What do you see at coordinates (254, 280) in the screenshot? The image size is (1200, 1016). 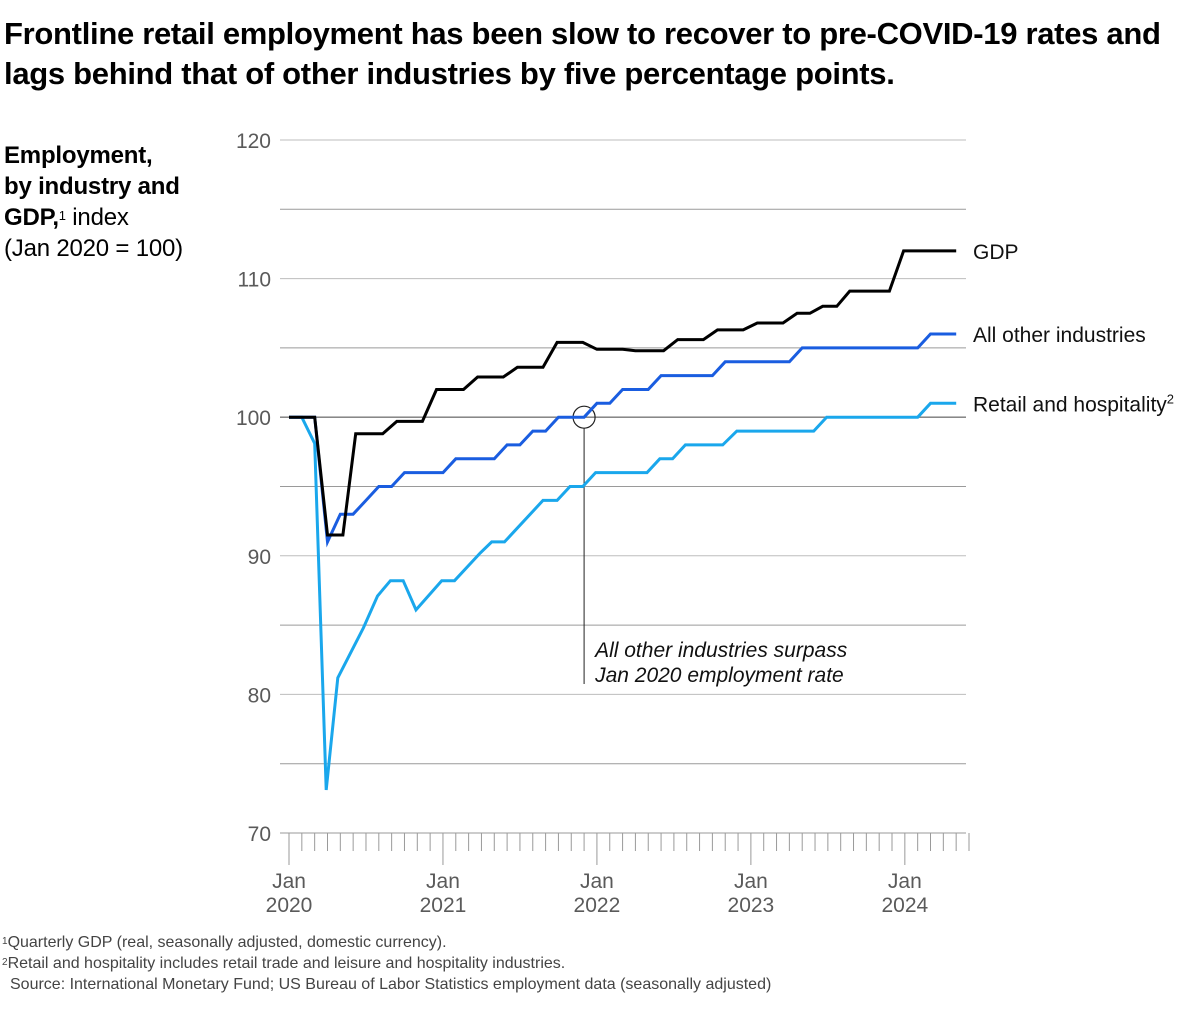 I see `y-tick-label-110: 110` at bounding box center [254, 280].